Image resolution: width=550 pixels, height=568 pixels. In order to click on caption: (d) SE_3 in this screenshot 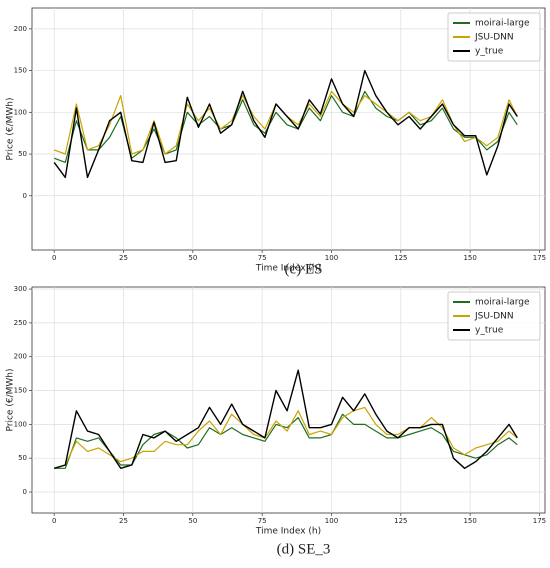, I will do `click(304, 549)`.